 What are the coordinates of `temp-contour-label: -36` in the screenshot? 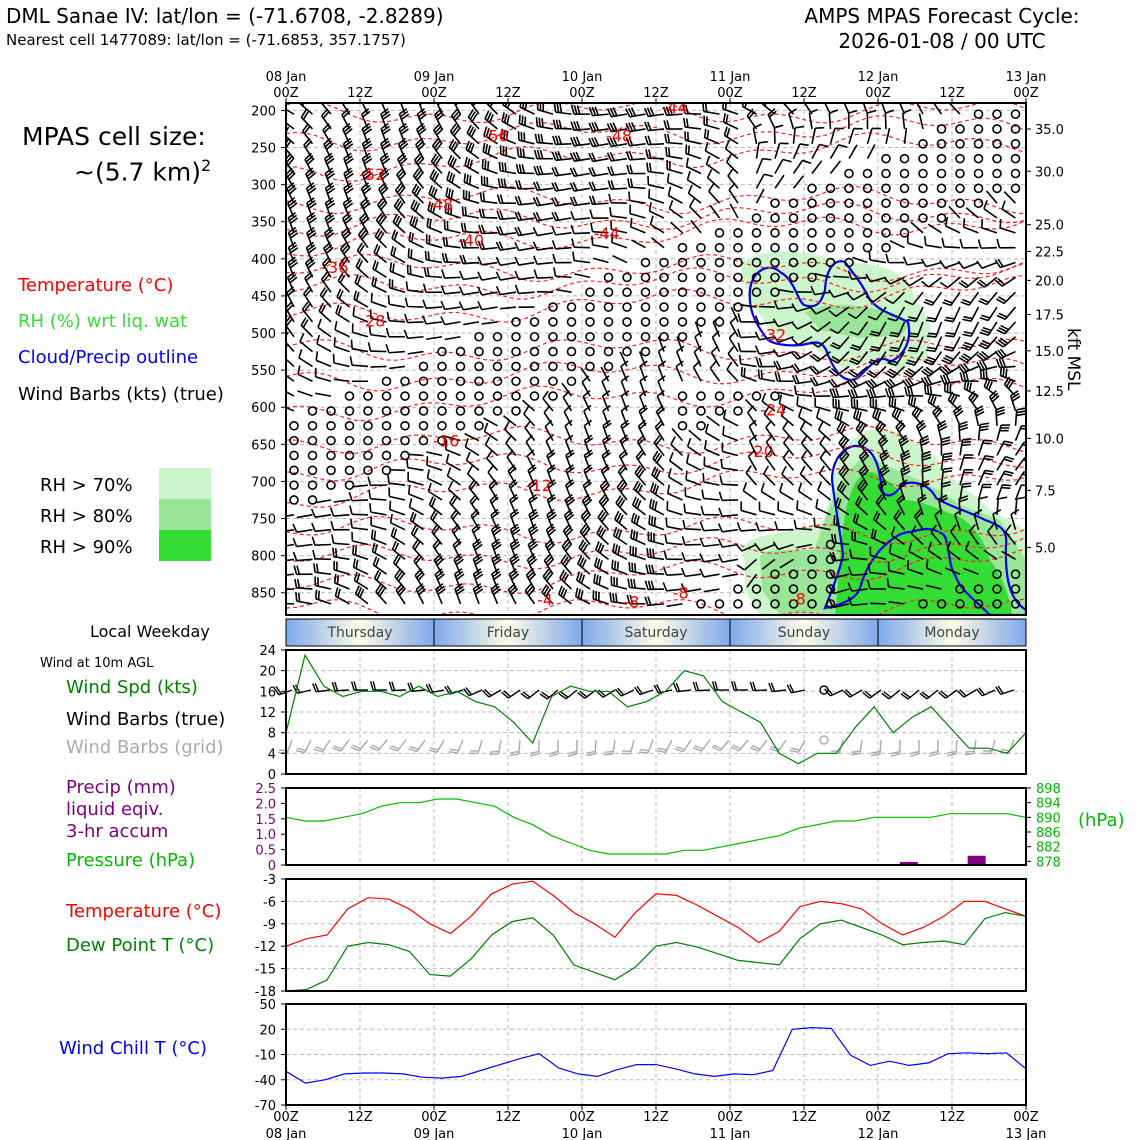 It's located at (335, 267).